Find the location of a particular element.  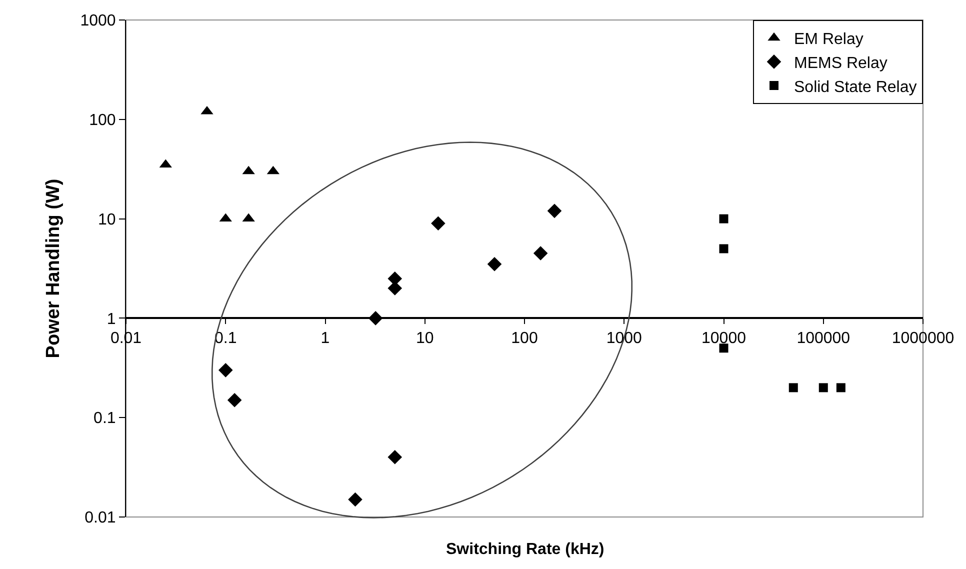

y-tick-label: 0.1 is located at coordinates (105, 419).